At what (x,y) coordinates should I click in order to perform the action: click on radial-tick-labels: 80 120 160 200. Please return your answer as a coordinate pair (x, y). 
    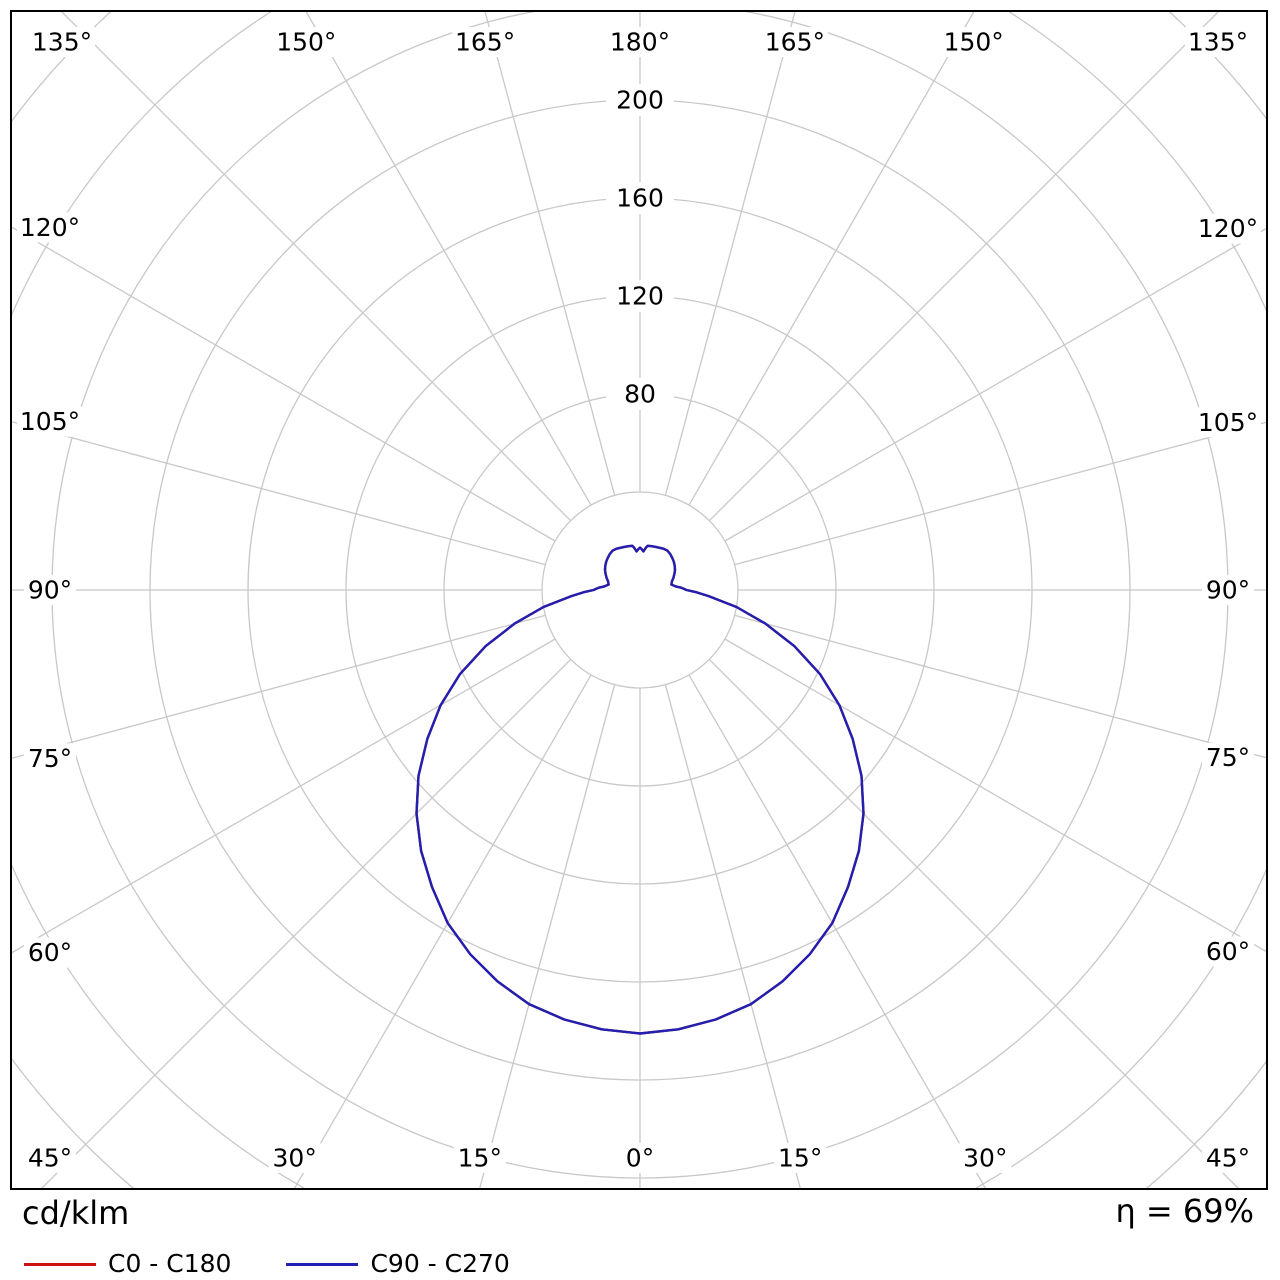
    Looking at the image, I should click on (640, 247).